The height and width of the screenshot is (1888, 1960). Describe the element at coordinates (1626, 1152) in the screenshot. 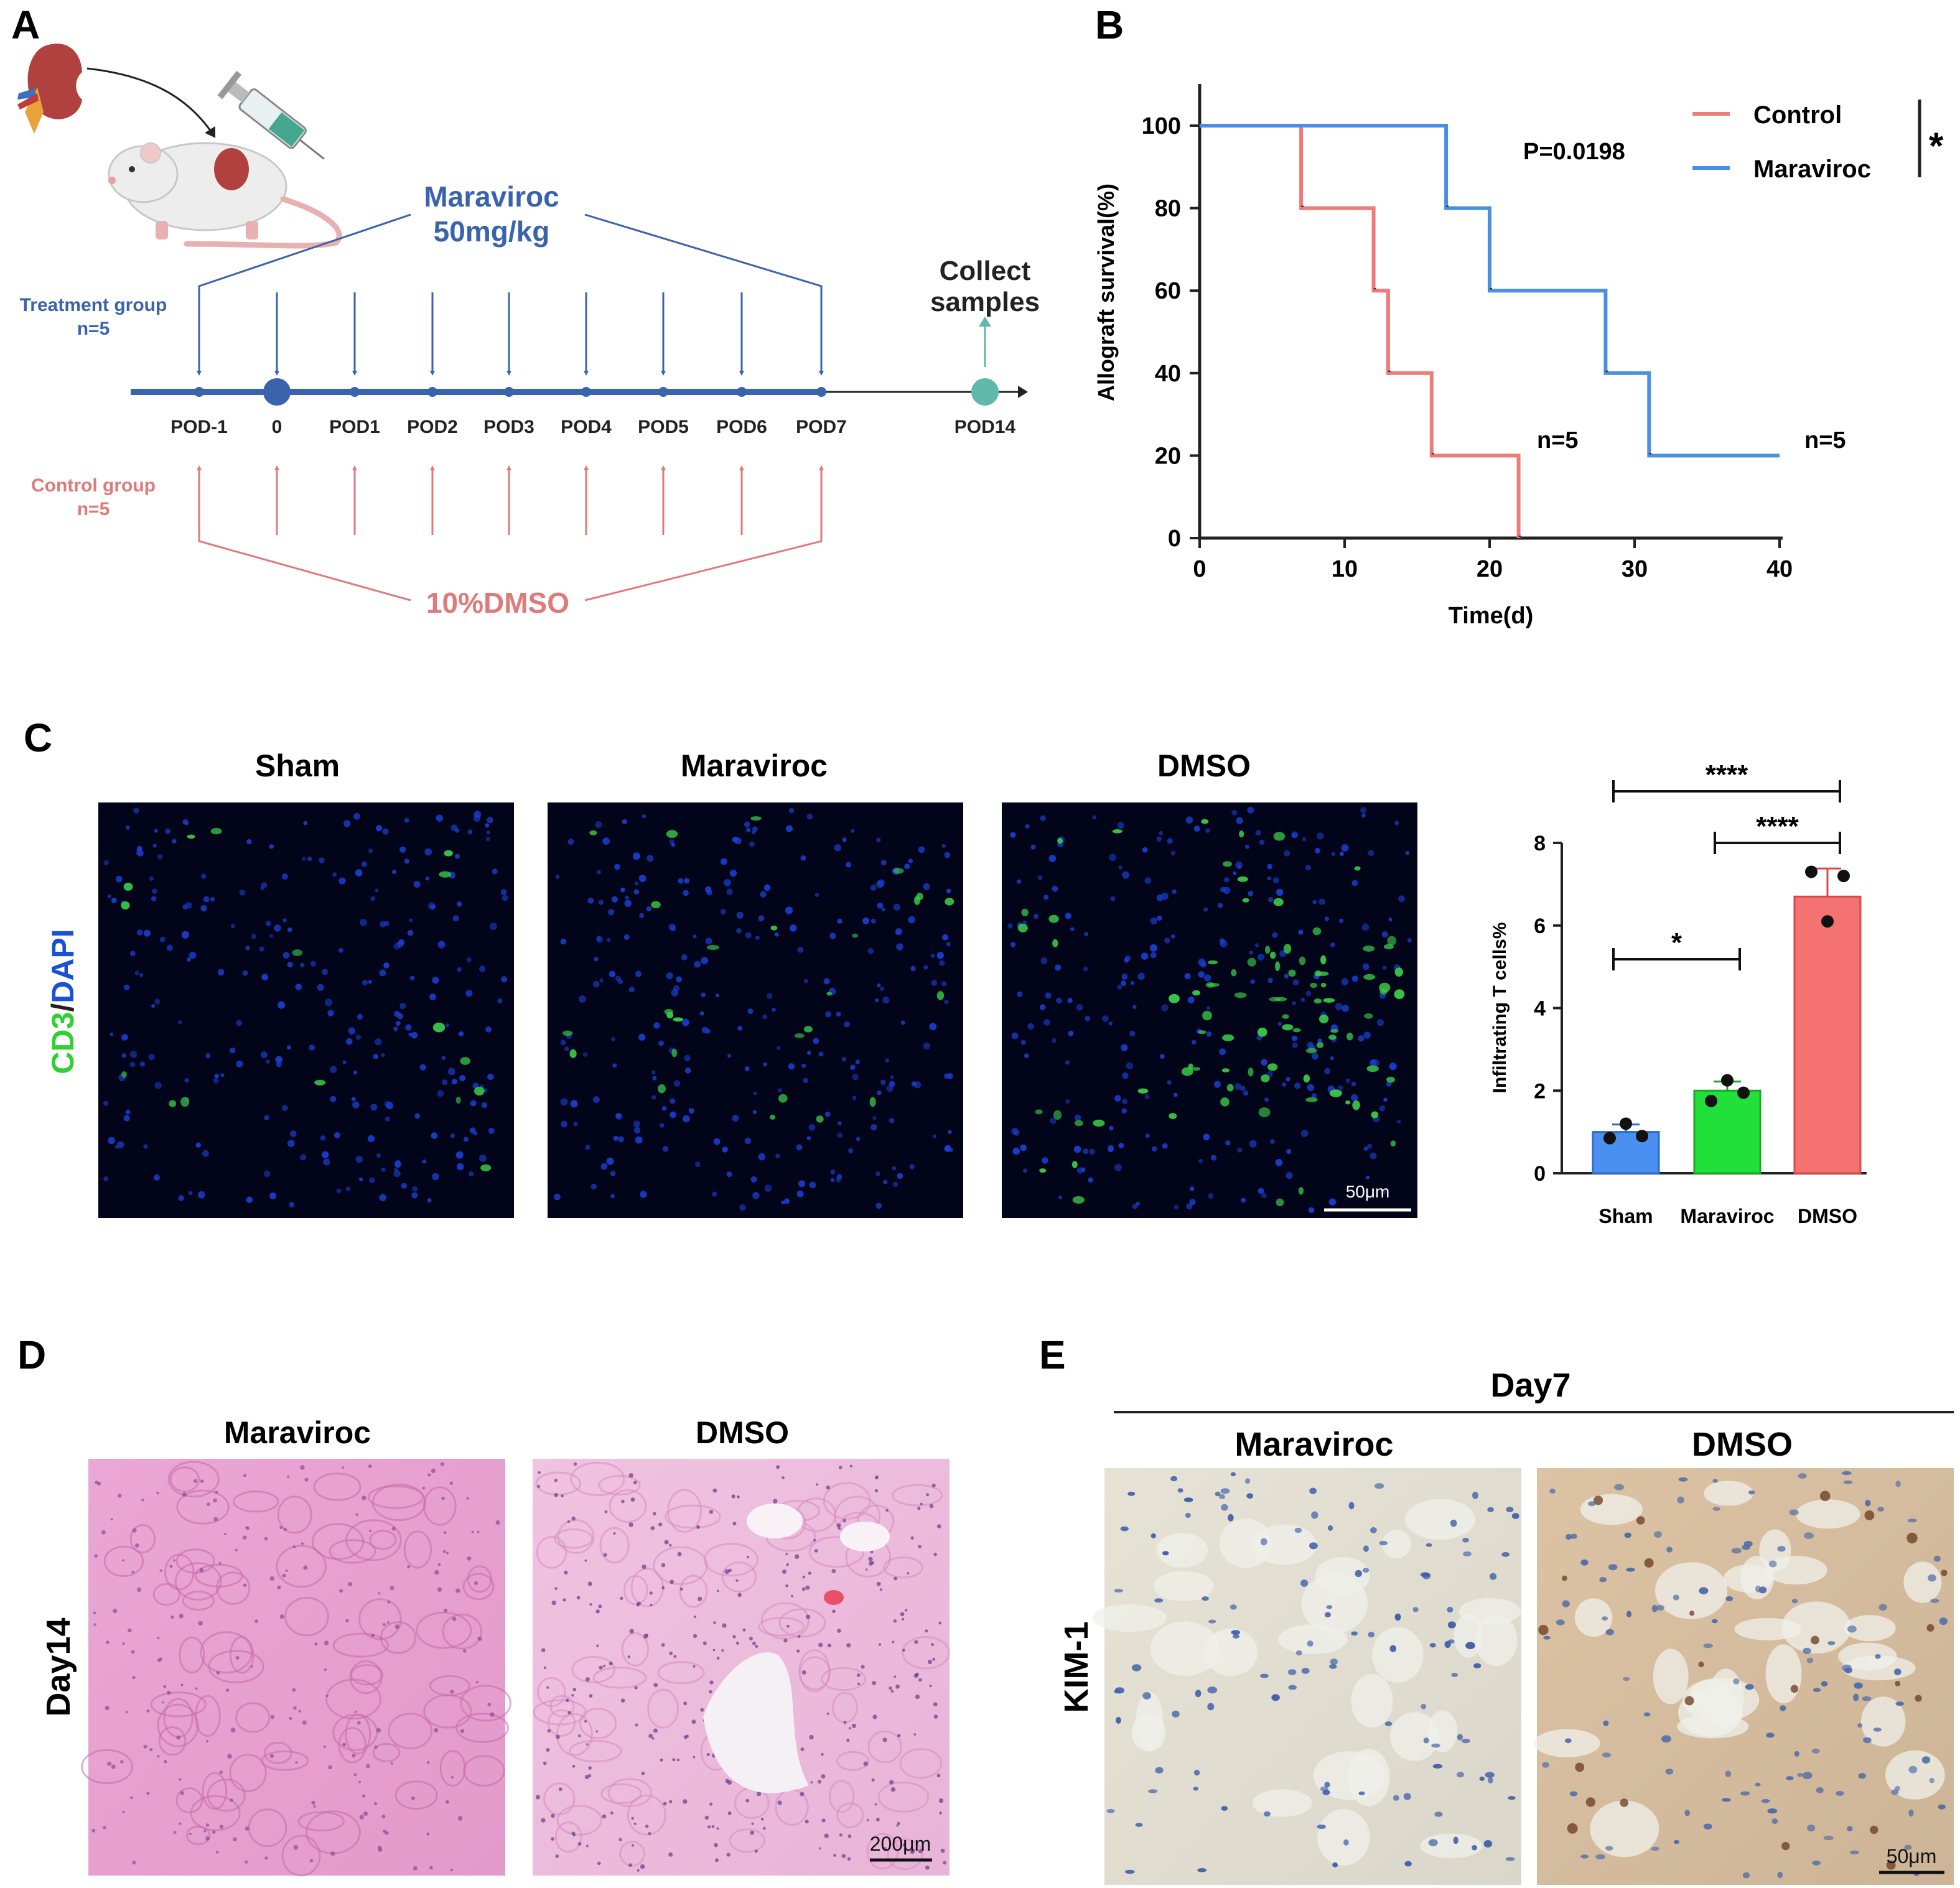

I see `bar-sham` at that location.